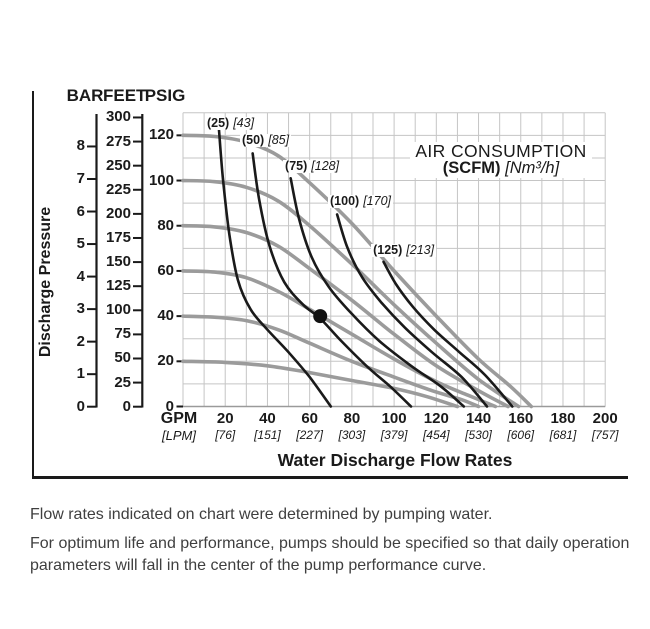 This screenshot has height=629, width=650. What do you see at coordinates (279, 140) in the screenshot?
I see `air-curve-label-nm3h: [85]` at bounding box center [279, 140].